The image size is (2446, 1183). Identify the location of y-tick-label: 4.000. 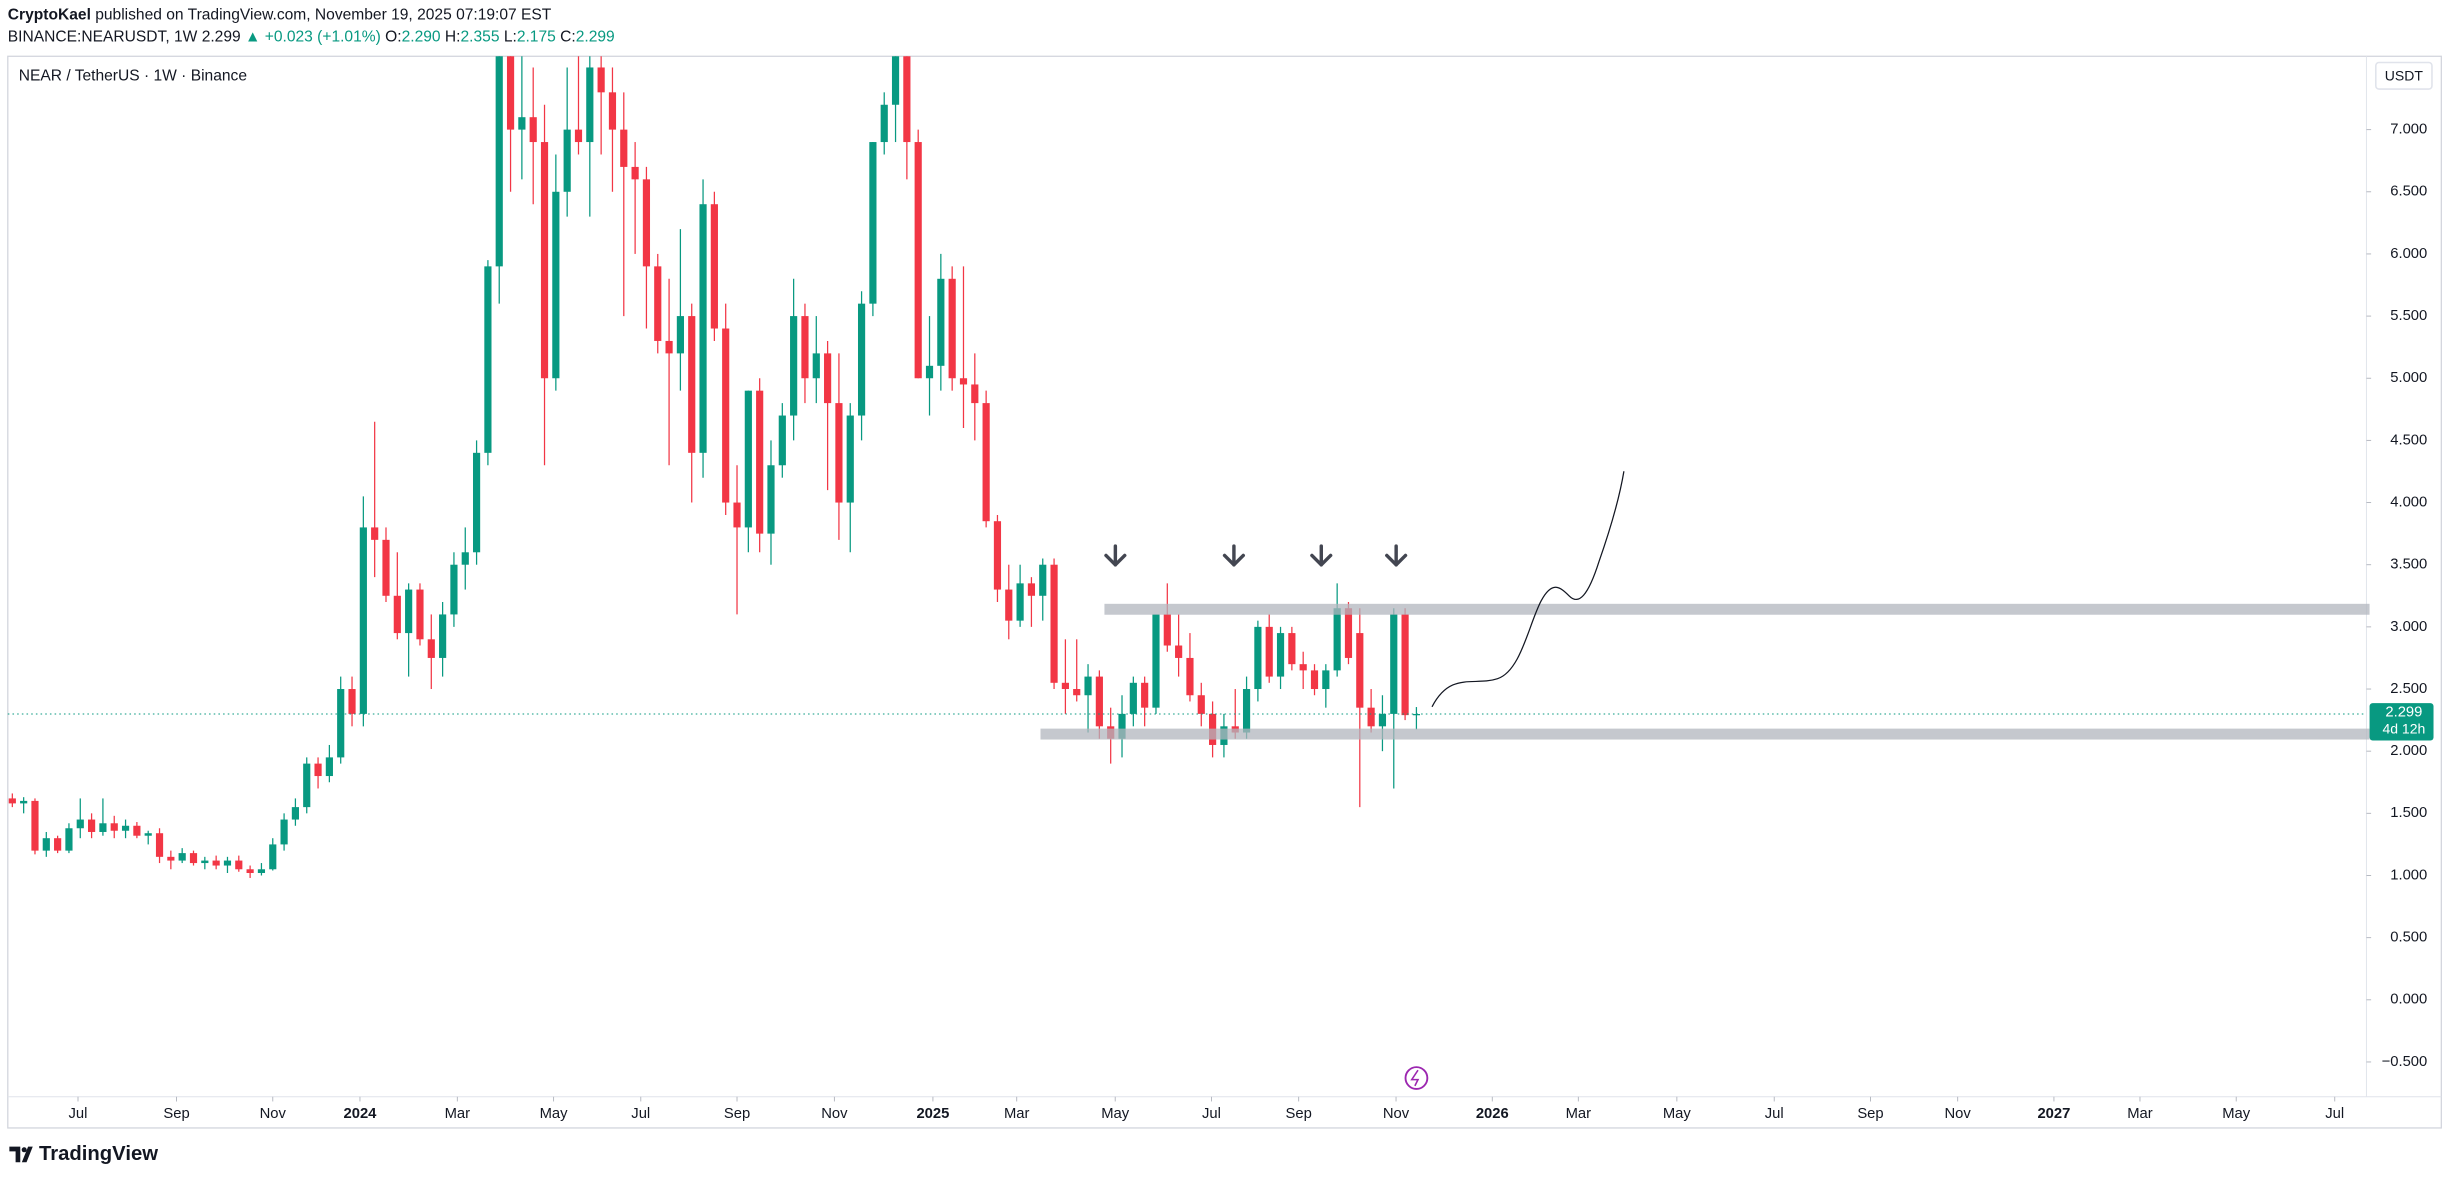
(2408, 502).